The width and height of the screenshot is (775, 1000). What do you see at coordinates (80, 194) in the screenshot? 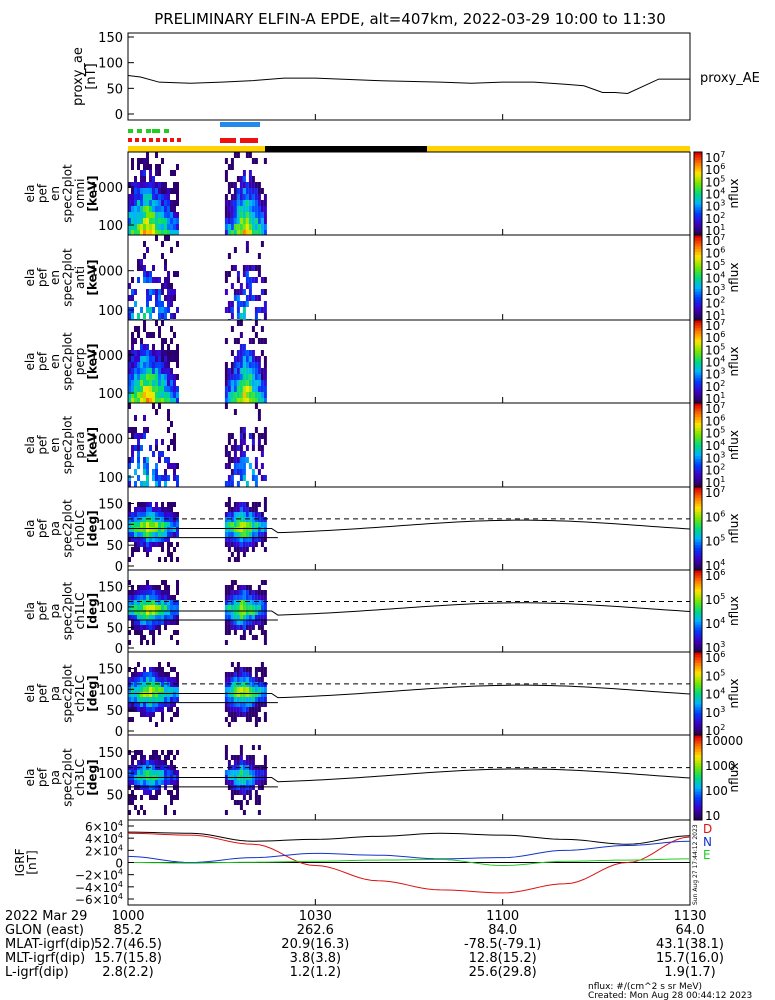
I see `panel-ylabel-line: omni` at bounding box center [80, 194].